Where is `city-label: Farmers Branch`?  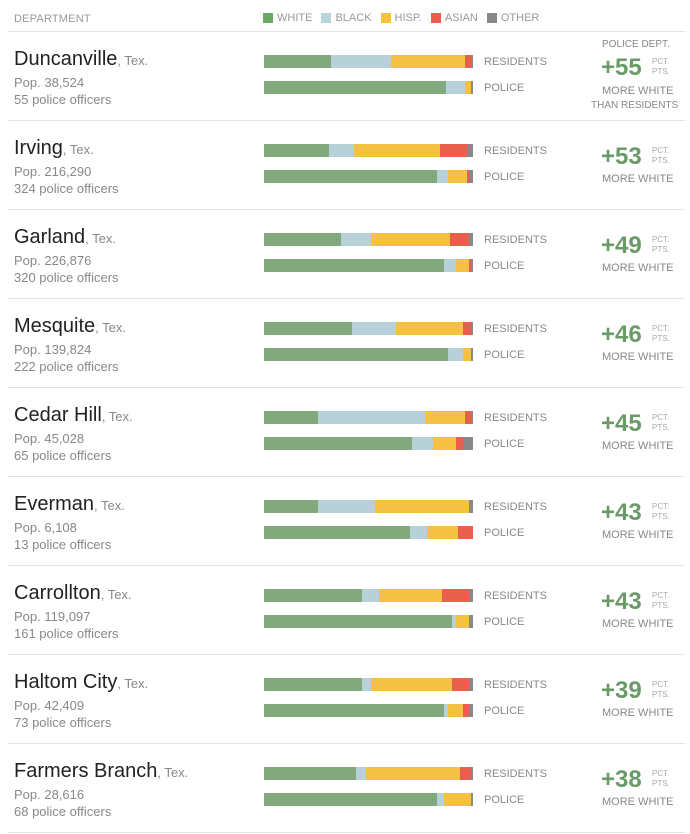
city-label: Farmers Branch is located at coordinates (86, 771).